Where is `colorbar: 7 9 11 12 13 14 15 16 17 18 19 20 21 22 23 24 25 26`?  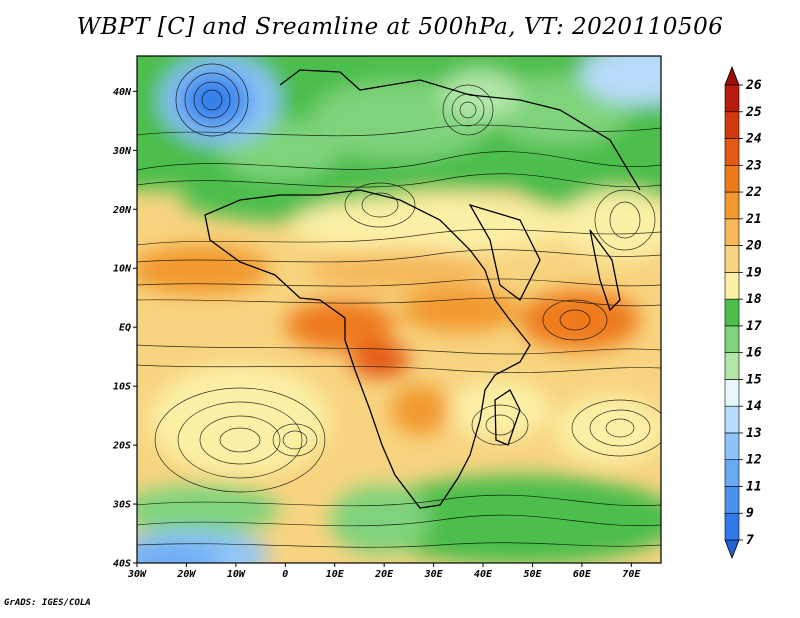
colorbar: 7 9 11 12 13 14 15 16 17 18 19 20 21 22 23 24 25 26 is located at coordinates (743, 312).